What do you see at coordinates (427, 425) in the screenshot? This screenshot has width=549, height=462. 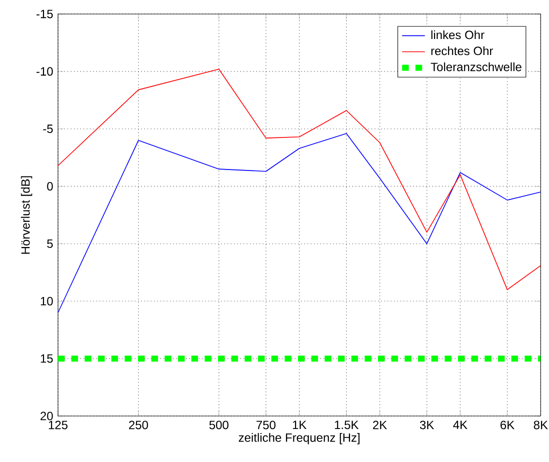 I see `x-tick-label: 3K` at bounding box center [427, 425].